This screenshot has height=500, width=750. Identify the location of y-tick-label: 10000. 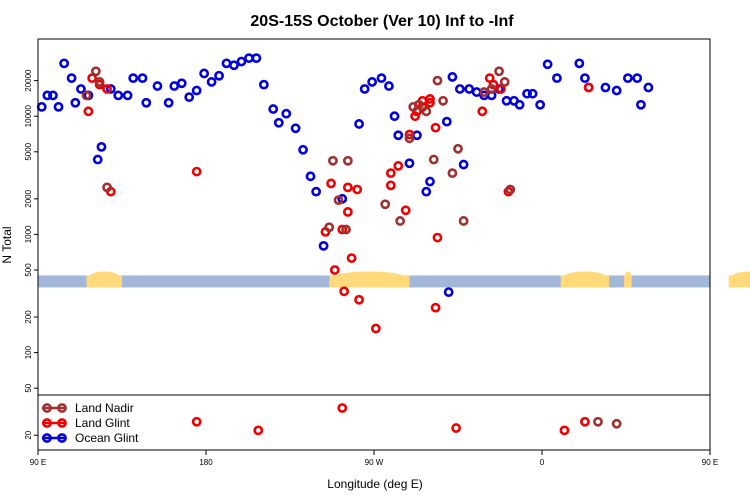
(28, 116).